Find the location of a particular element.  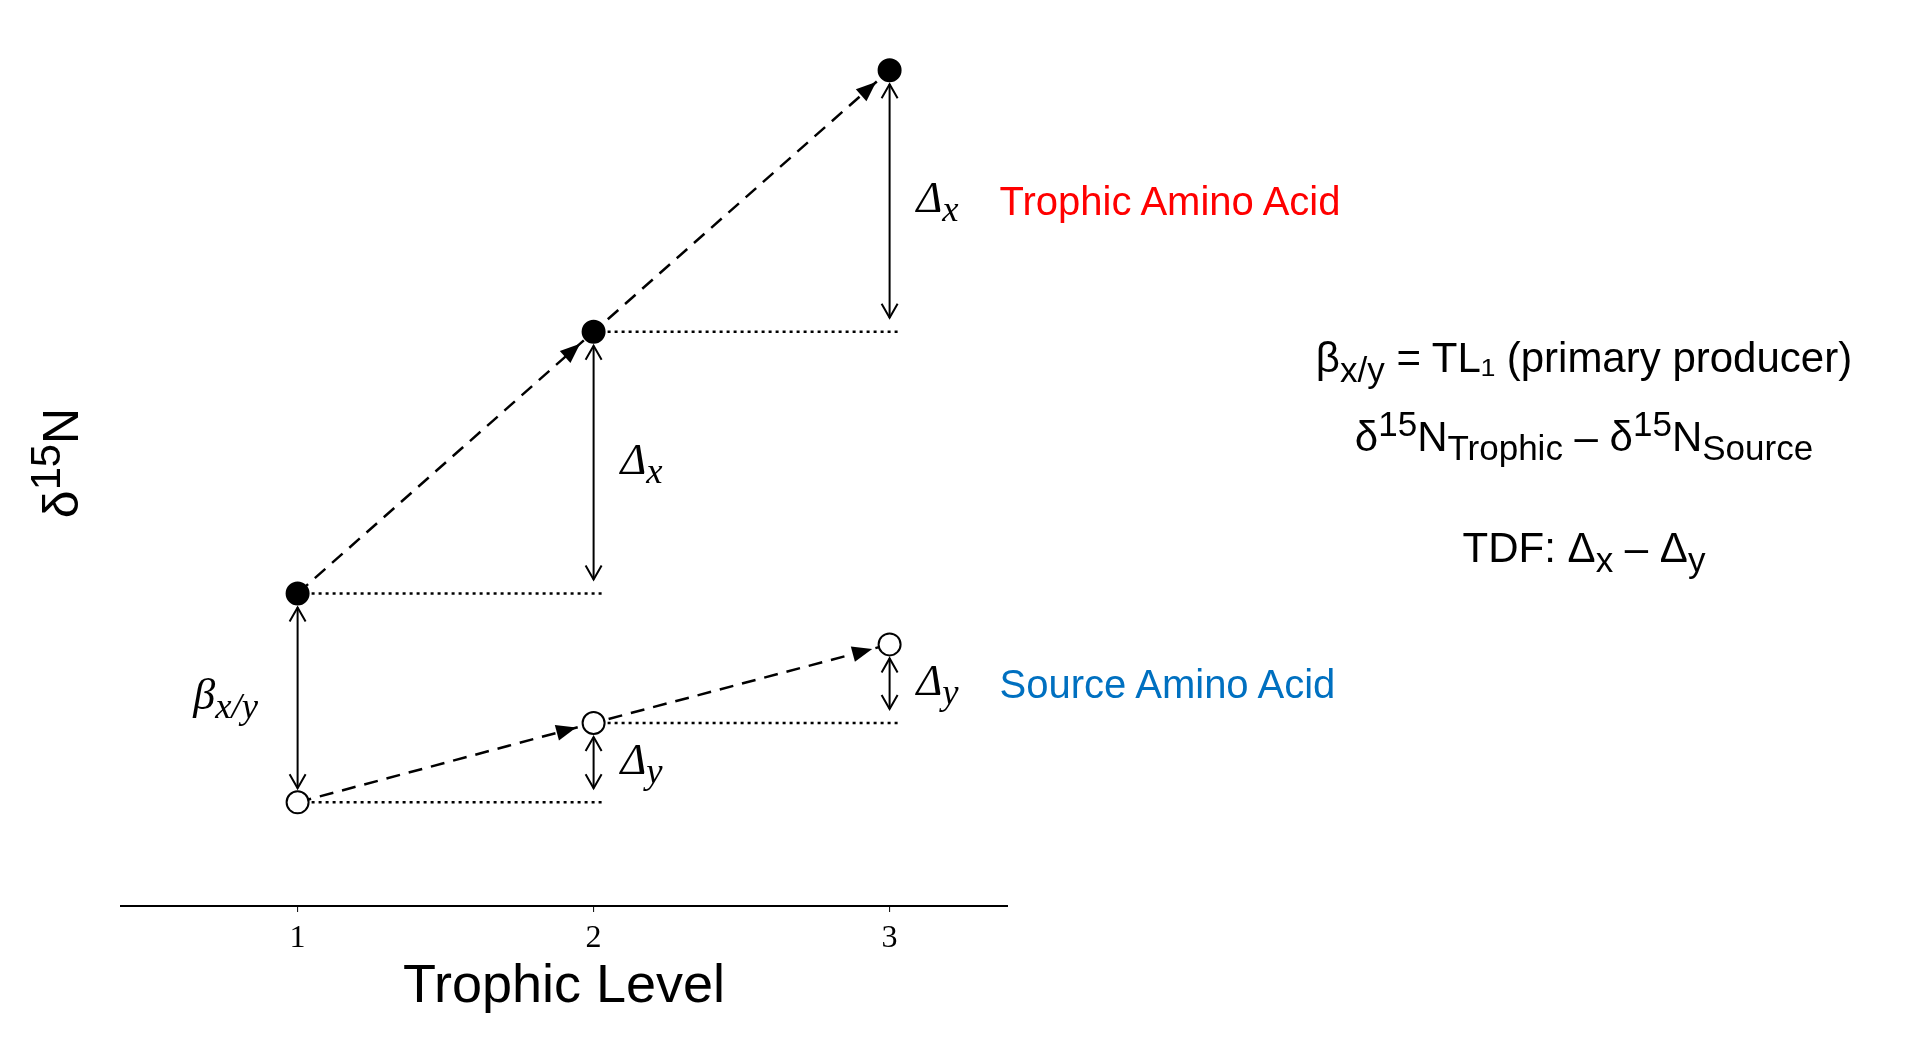

text: δ$^{15}$N$_{Trophic}$ – δ$^{15}$N$_{Source}$ is located at coordinates (1584, 436).